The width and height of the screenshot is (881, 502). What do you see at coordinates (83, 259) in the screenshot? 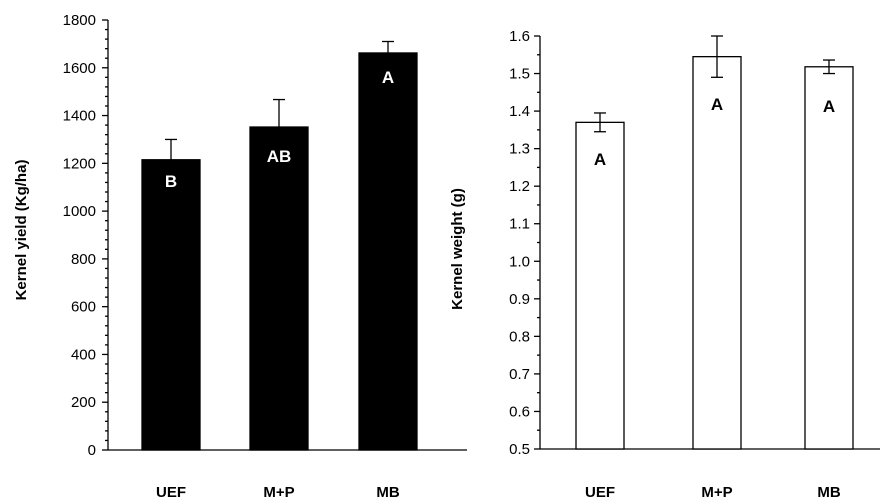
I see `y-tick-label: 800` at bounding box center [83, 259].